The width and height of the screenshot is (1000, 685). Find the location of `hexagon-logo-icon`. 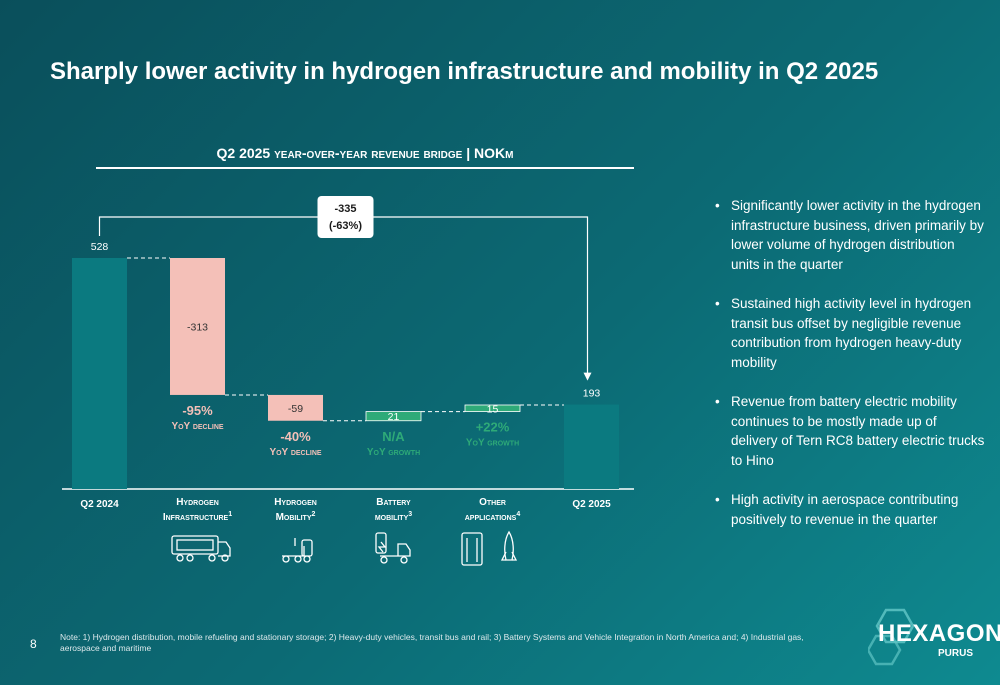

hexagon-logo-icon is located at coordinates (891, 637).